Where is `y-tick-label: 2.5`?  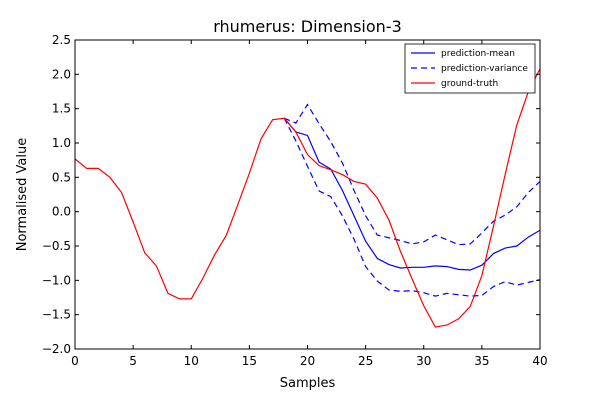
y-tick-label: 2.5 is located at coordinates (61, 40).